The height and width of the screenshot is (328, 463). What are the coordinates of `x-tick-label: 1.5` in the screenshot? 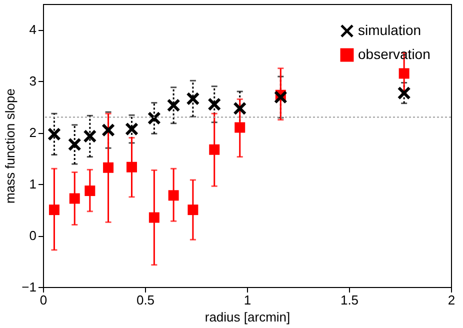 It's located at (349, 300).